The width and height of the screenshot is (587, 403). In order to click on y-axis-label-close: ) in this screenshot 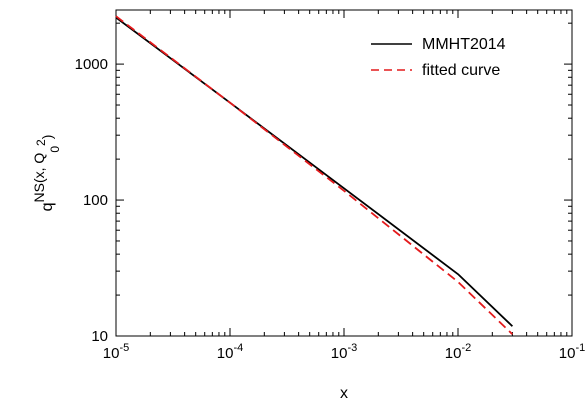, I will do `click(47, 137)`.